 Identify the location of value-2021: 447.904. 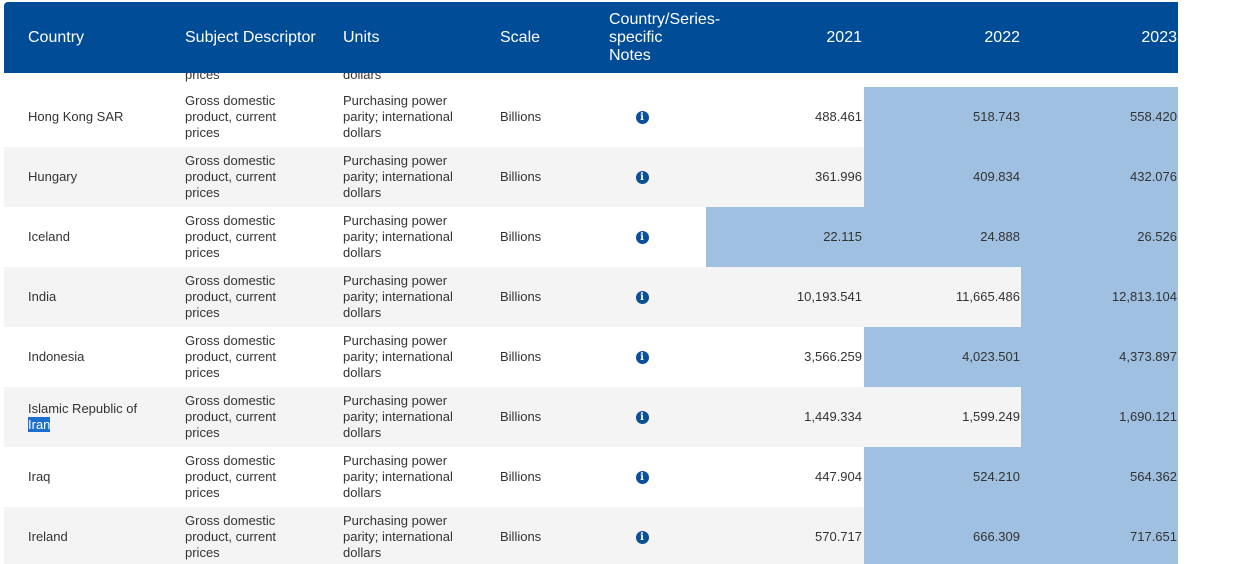
(838, 476).